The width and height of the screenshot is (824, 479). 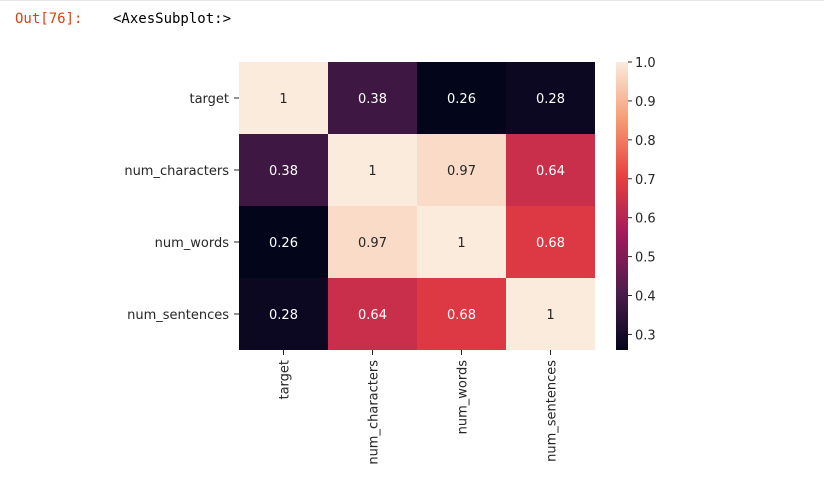 I want to click on colorbar-tick-label: 0.3, so click(x=645, y=335).